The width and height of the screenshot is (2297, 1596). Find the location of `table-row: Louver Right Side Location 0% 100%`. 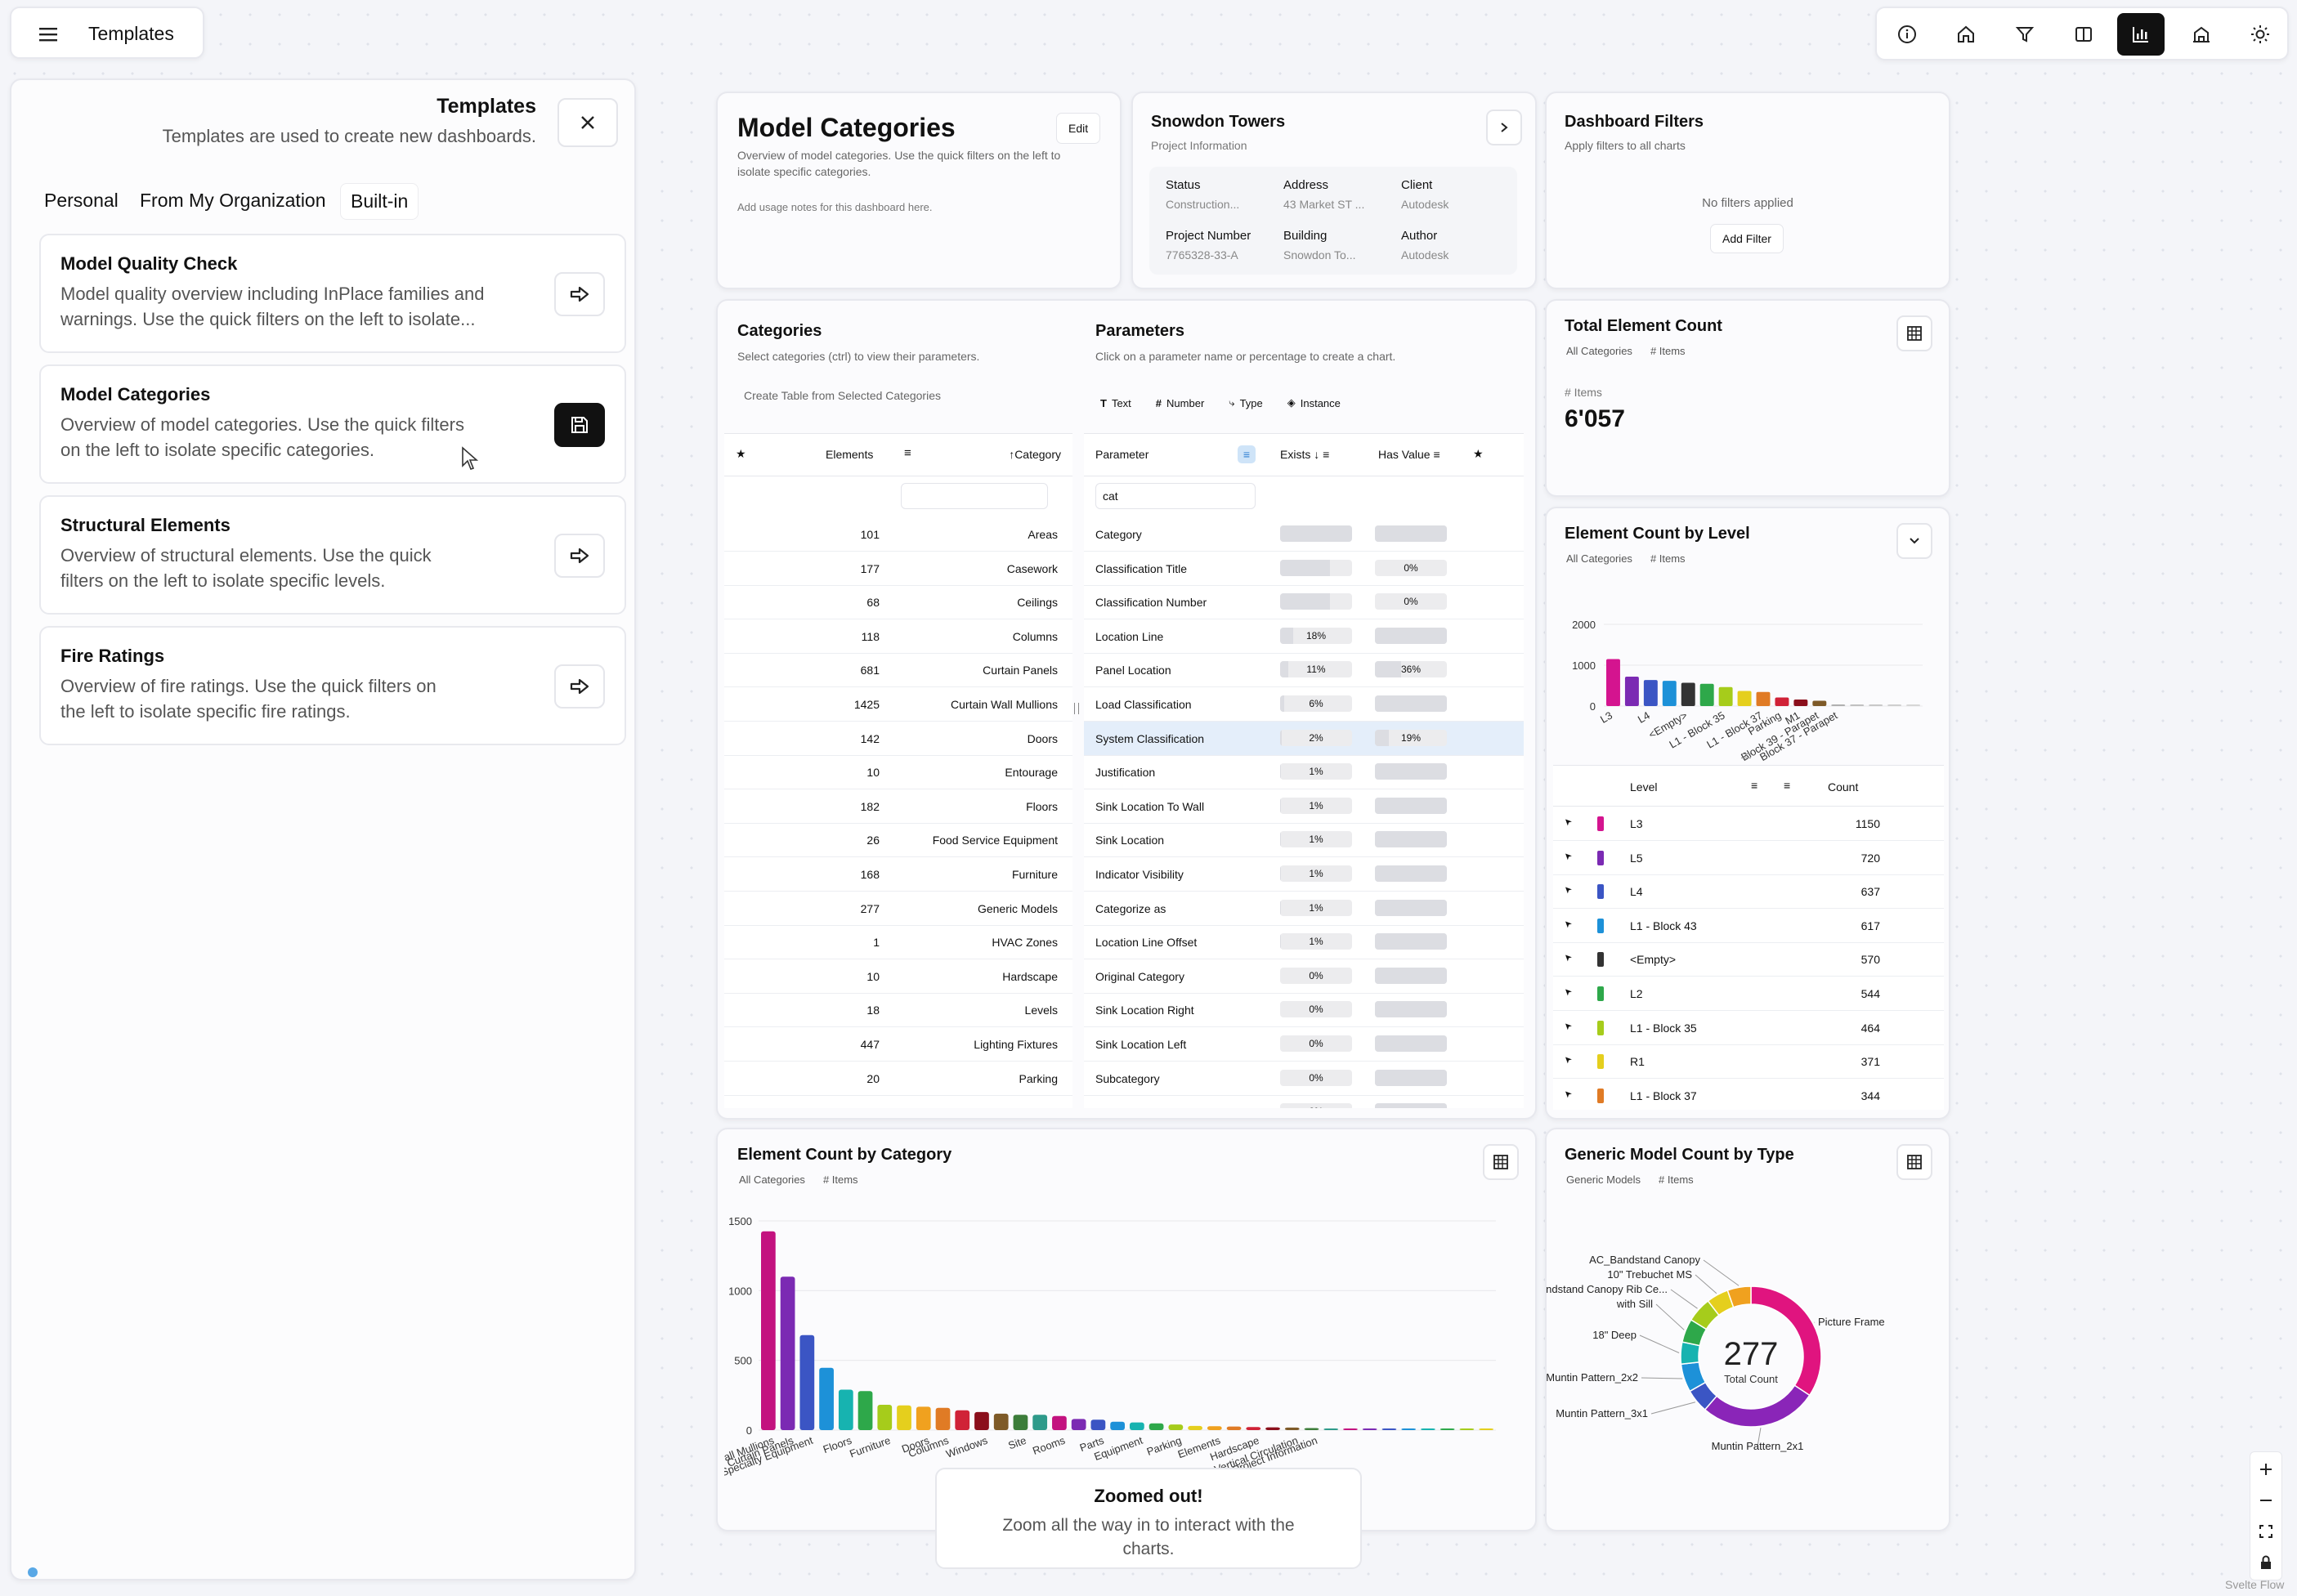

table-row: Louver Right Side Location 0% 100% is located at coordinates (1304, 1101).